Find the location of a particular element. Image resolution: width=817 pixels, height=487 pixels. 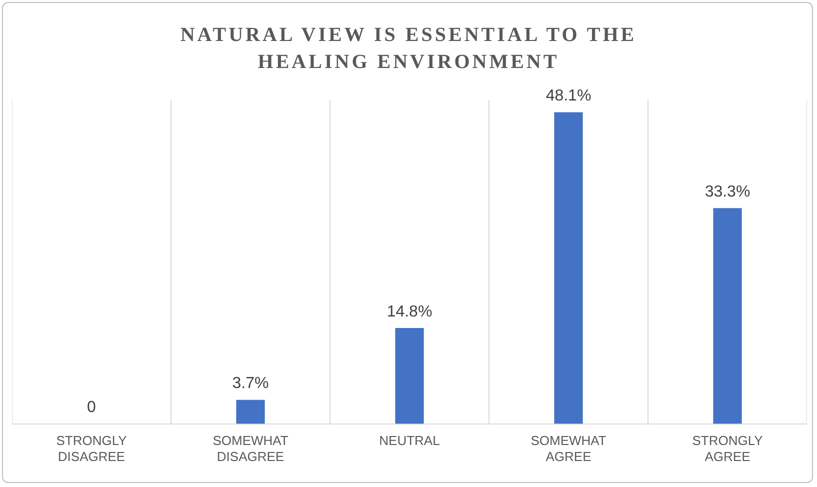

data-label: 33.3% is located at coordinates (727, 192).